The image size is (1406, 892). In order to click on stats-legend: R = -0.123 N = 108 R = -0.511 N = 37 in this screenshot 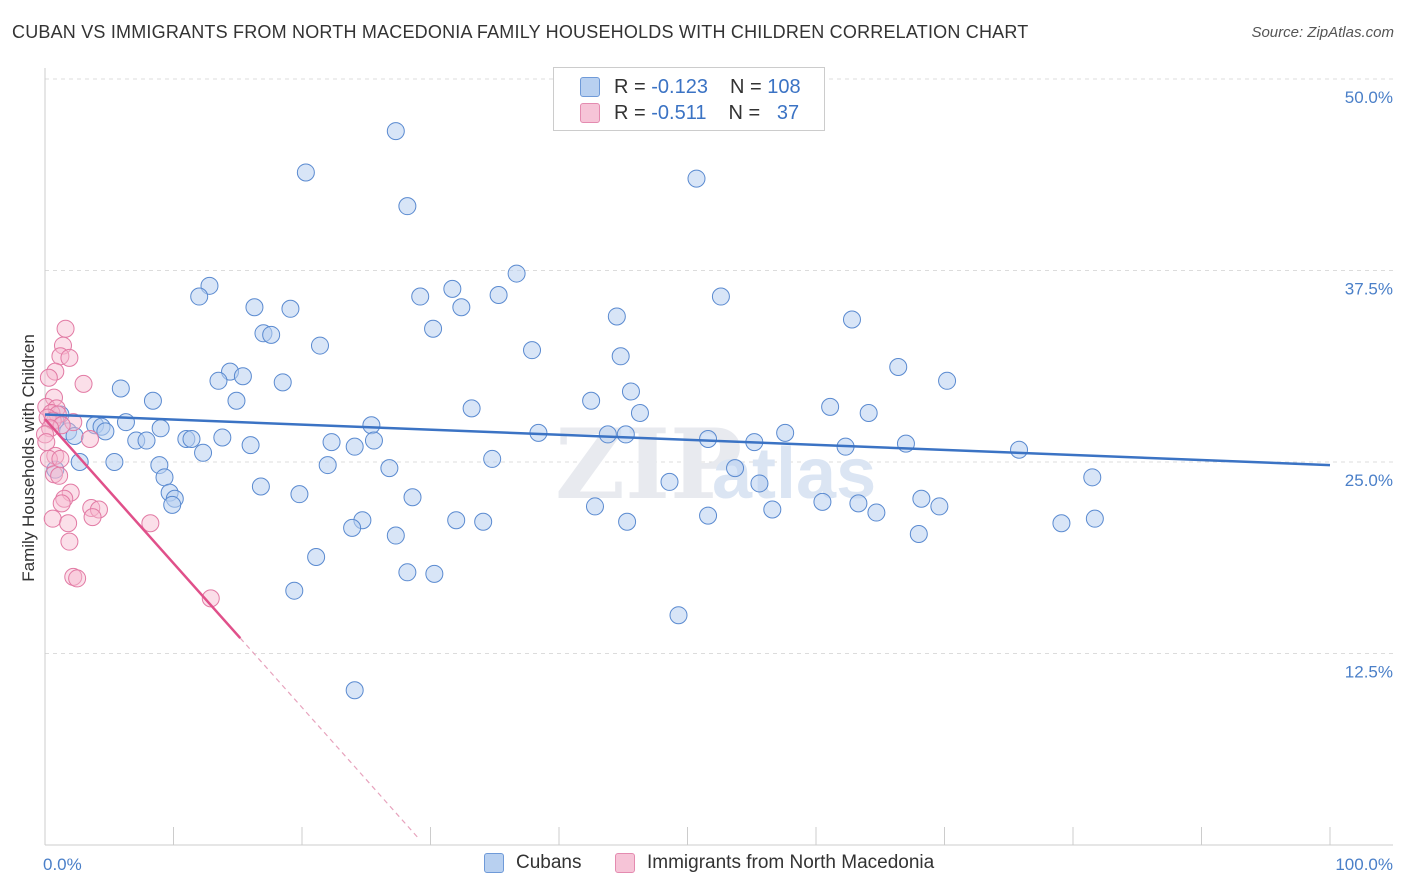, I will do `click(689, 99)`.